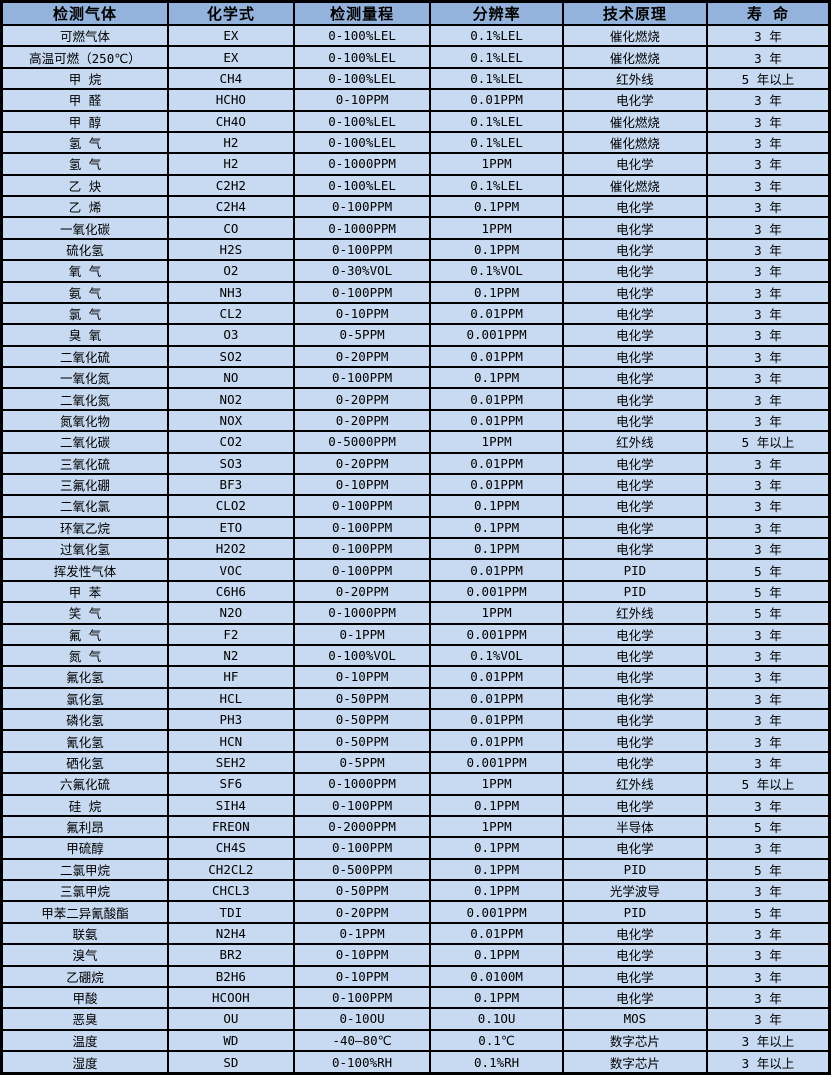 Image resolution: width=831 pixels, height=1075 pixels. What do you see at coordinates (230, 399) in the screenshot?
I see `cell-formula: NO2` at bounding box center [230, 399].